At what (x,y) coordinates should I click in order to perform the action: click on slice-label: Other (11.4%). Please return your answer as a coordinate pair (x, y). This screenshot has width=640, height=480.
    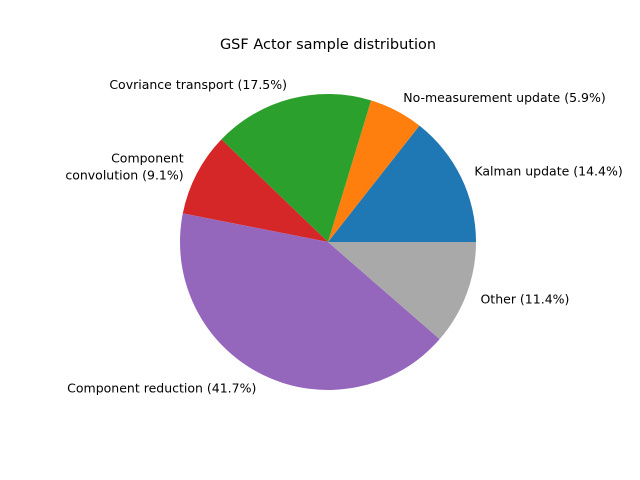
    Looking at the image, I should click on (524, 299).